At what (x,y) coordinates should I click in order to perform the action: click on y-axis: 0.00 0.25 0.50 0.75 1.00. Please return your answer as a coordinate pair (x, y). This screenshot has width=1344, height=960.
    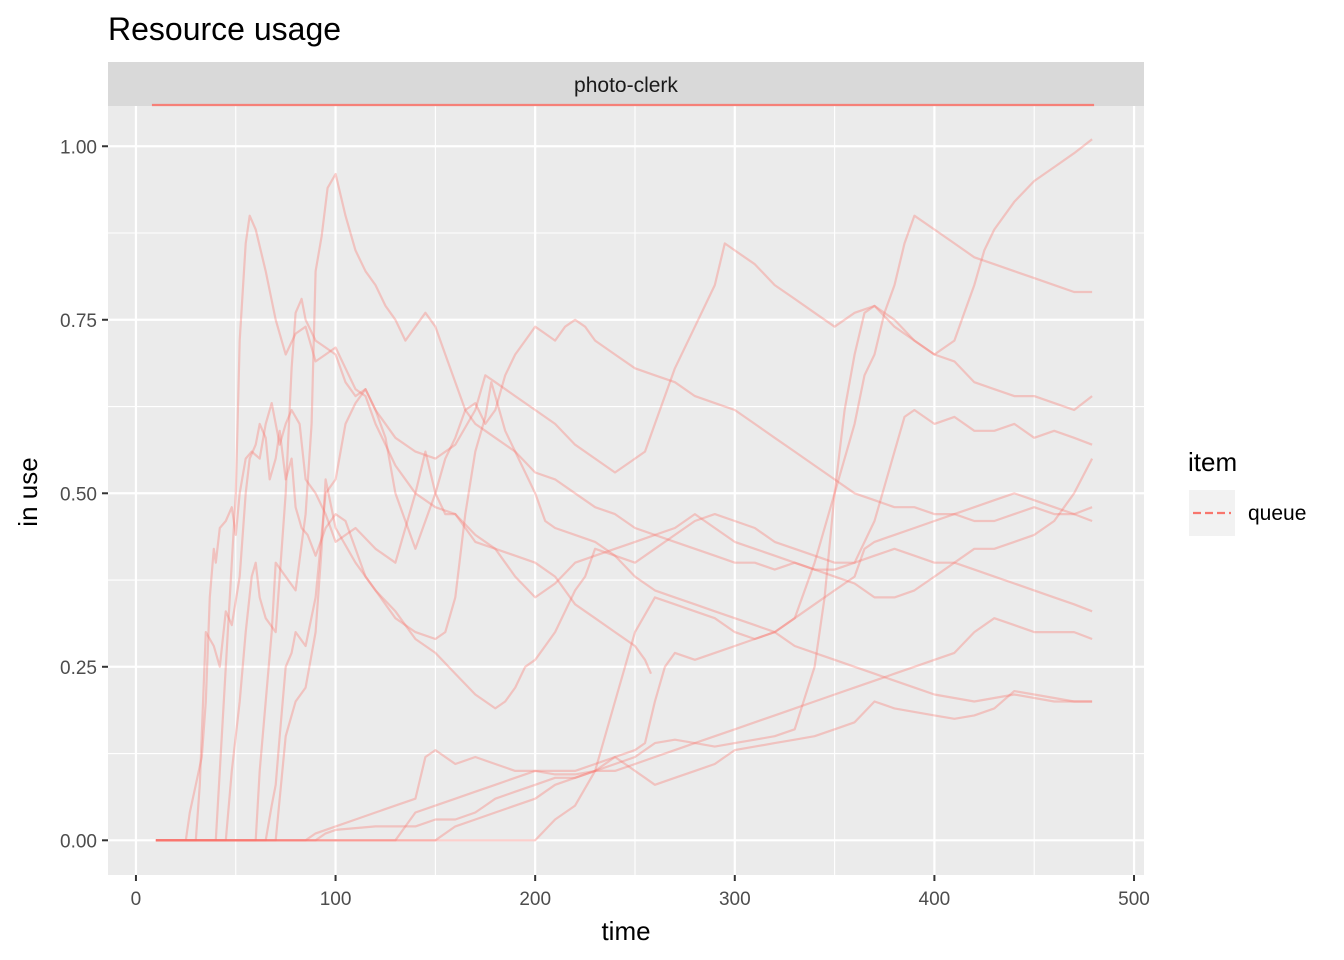
    Looking at the image, I should click on (84, 494).